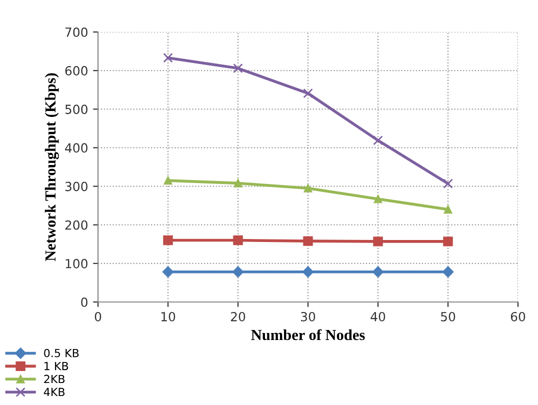  What do you see at coordinates (77, 263) in the screenshot?
I see `y-tick-label: 100` at bounding box center [77, 263].